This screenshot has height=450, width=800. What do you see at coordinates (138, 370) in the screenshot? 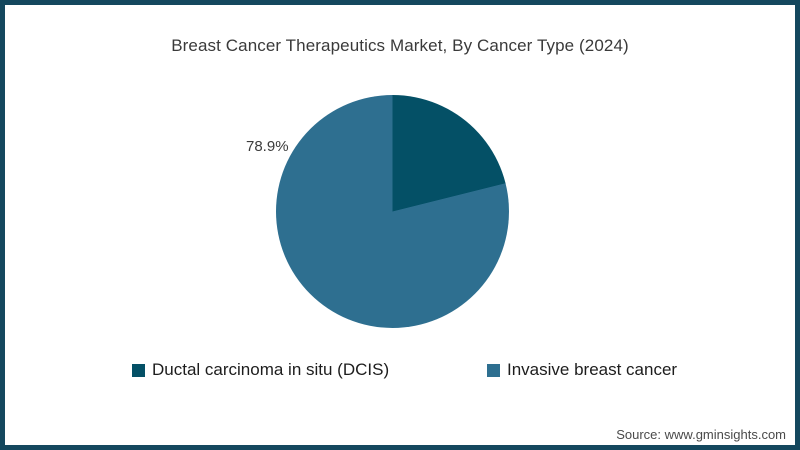
I see `legend-swatch-dcis-icon` at bounding box center [138, 370].